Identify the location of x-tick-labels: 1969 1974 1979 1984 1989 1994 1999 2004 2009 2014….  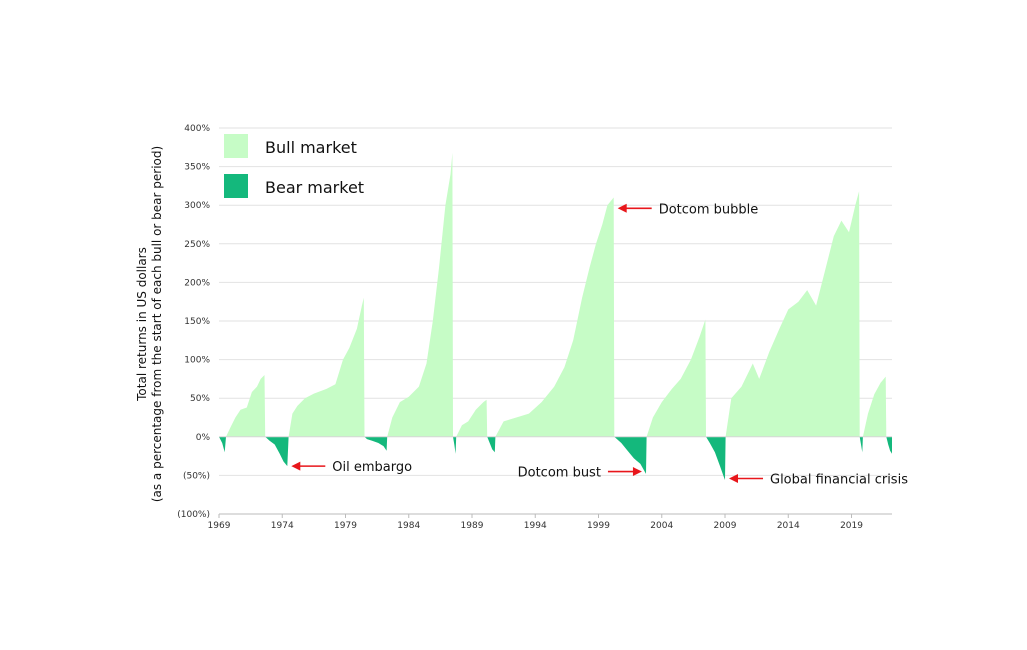
(535, 522).